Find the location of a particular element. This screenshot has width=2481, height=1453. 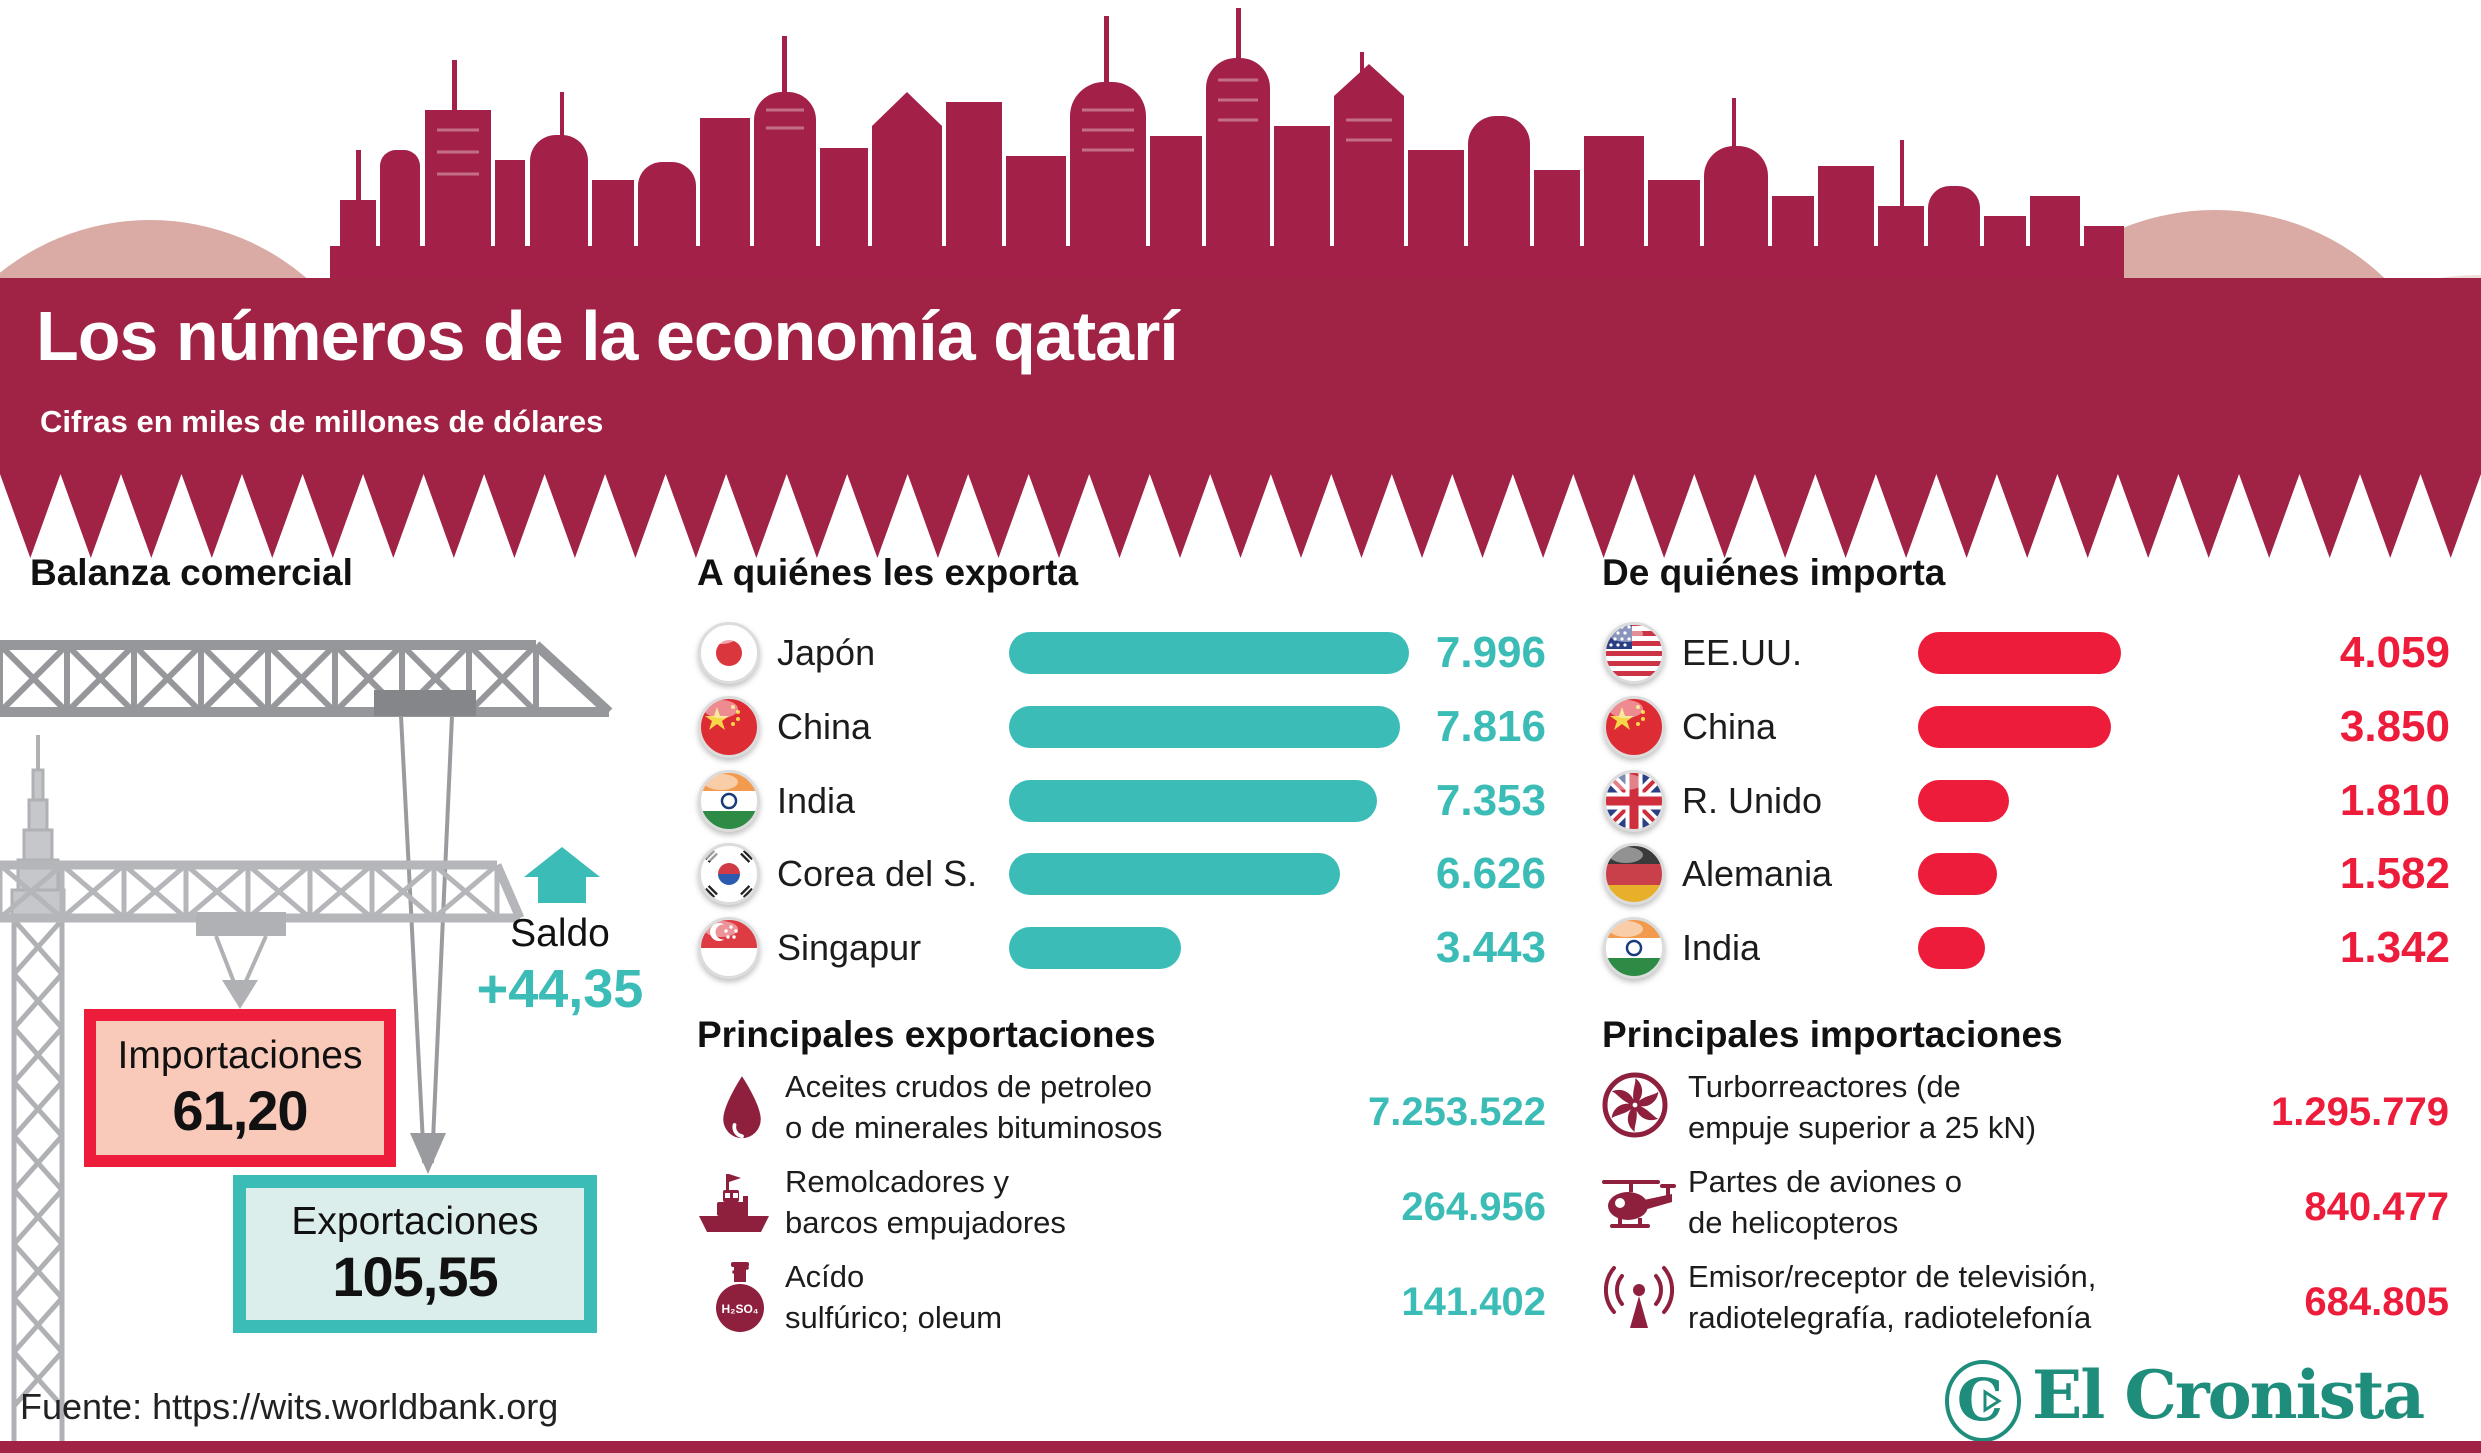

flag-south-korea-icon is located at coordinates (729, 874).